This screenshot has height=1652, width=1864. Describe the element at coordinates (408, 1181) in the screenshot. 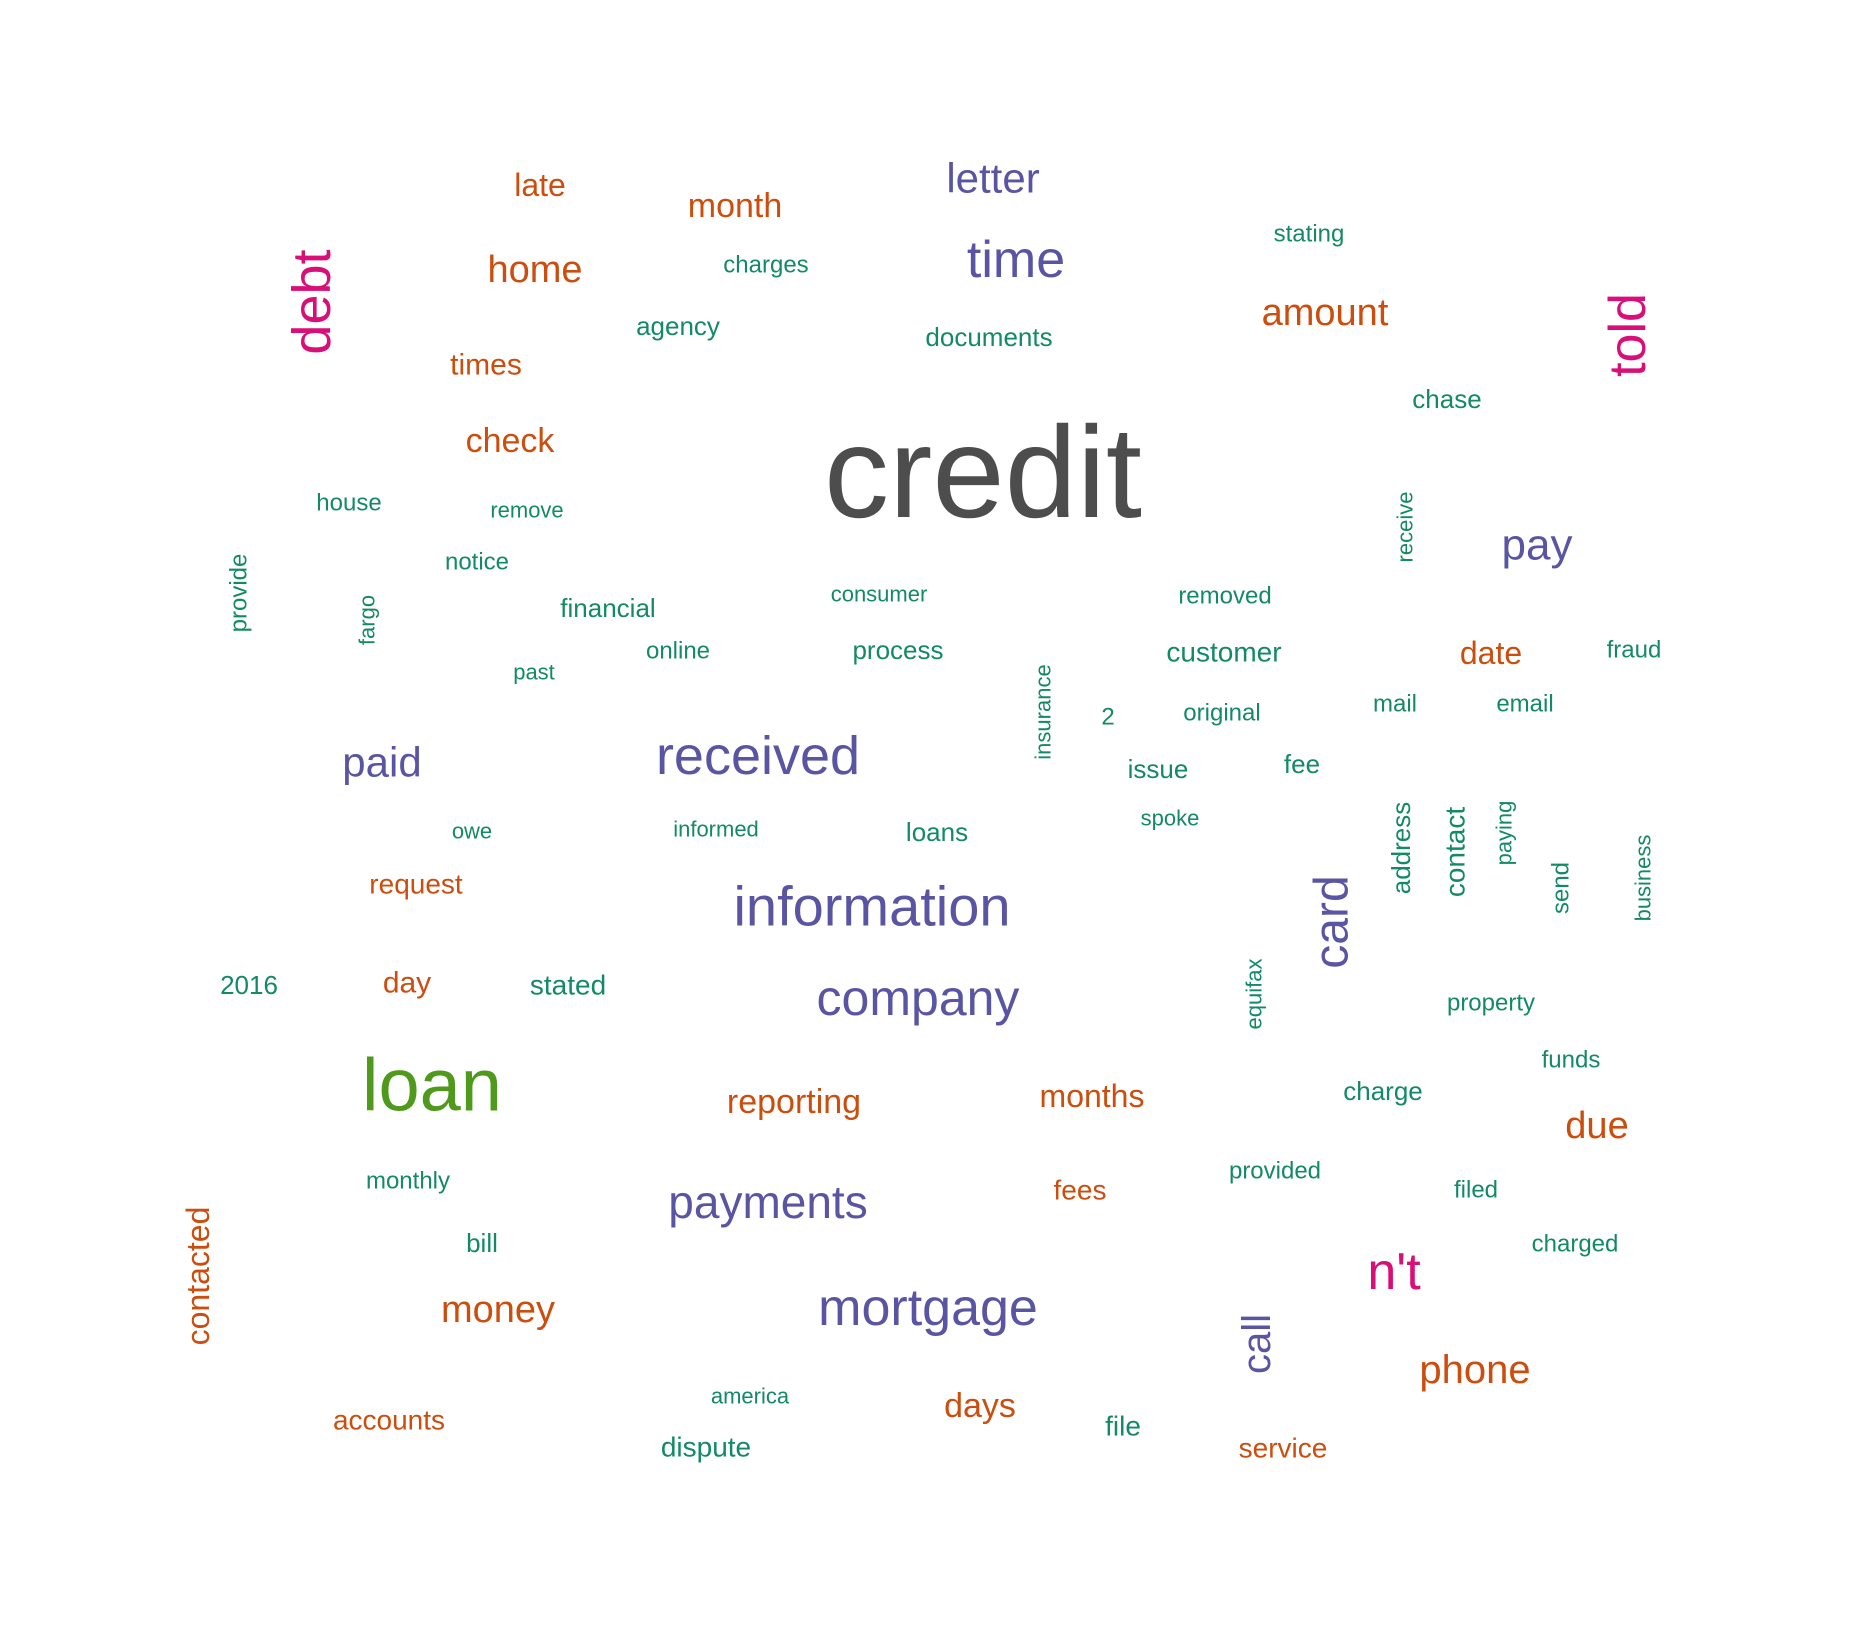

I see `word-monthly: monthly` at that location.